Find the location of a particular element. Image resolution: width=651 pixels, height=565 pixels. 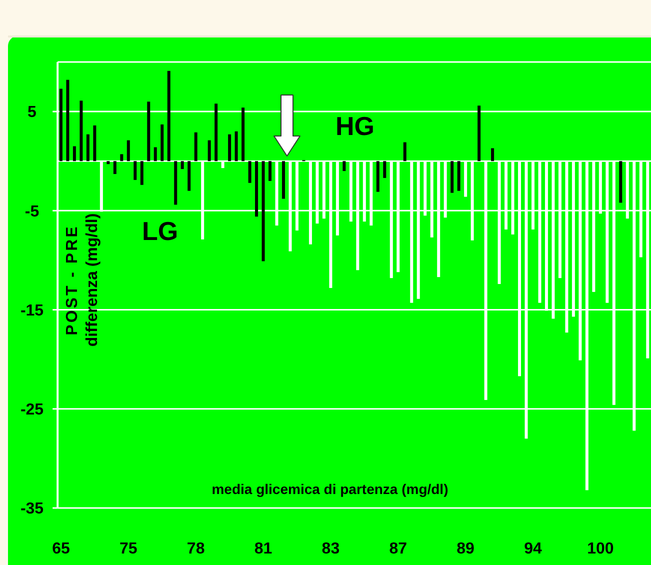

annotation: LG is located at coordinates (160, 231).